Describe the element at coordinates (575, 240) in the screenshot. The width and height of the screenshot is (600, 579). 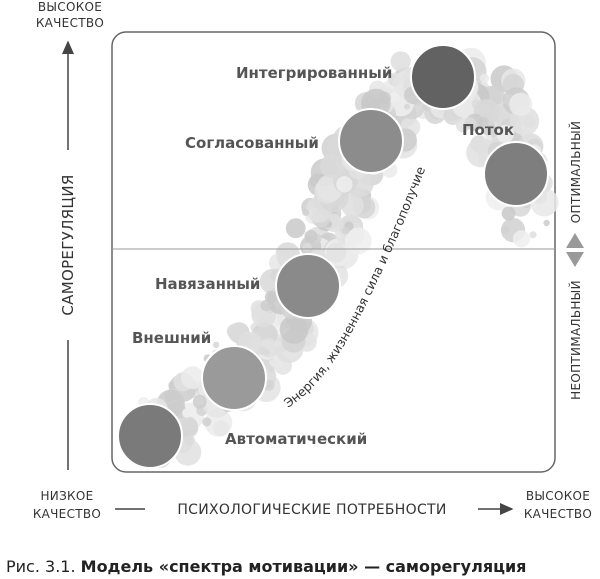
I see `up-triangle` at that location.